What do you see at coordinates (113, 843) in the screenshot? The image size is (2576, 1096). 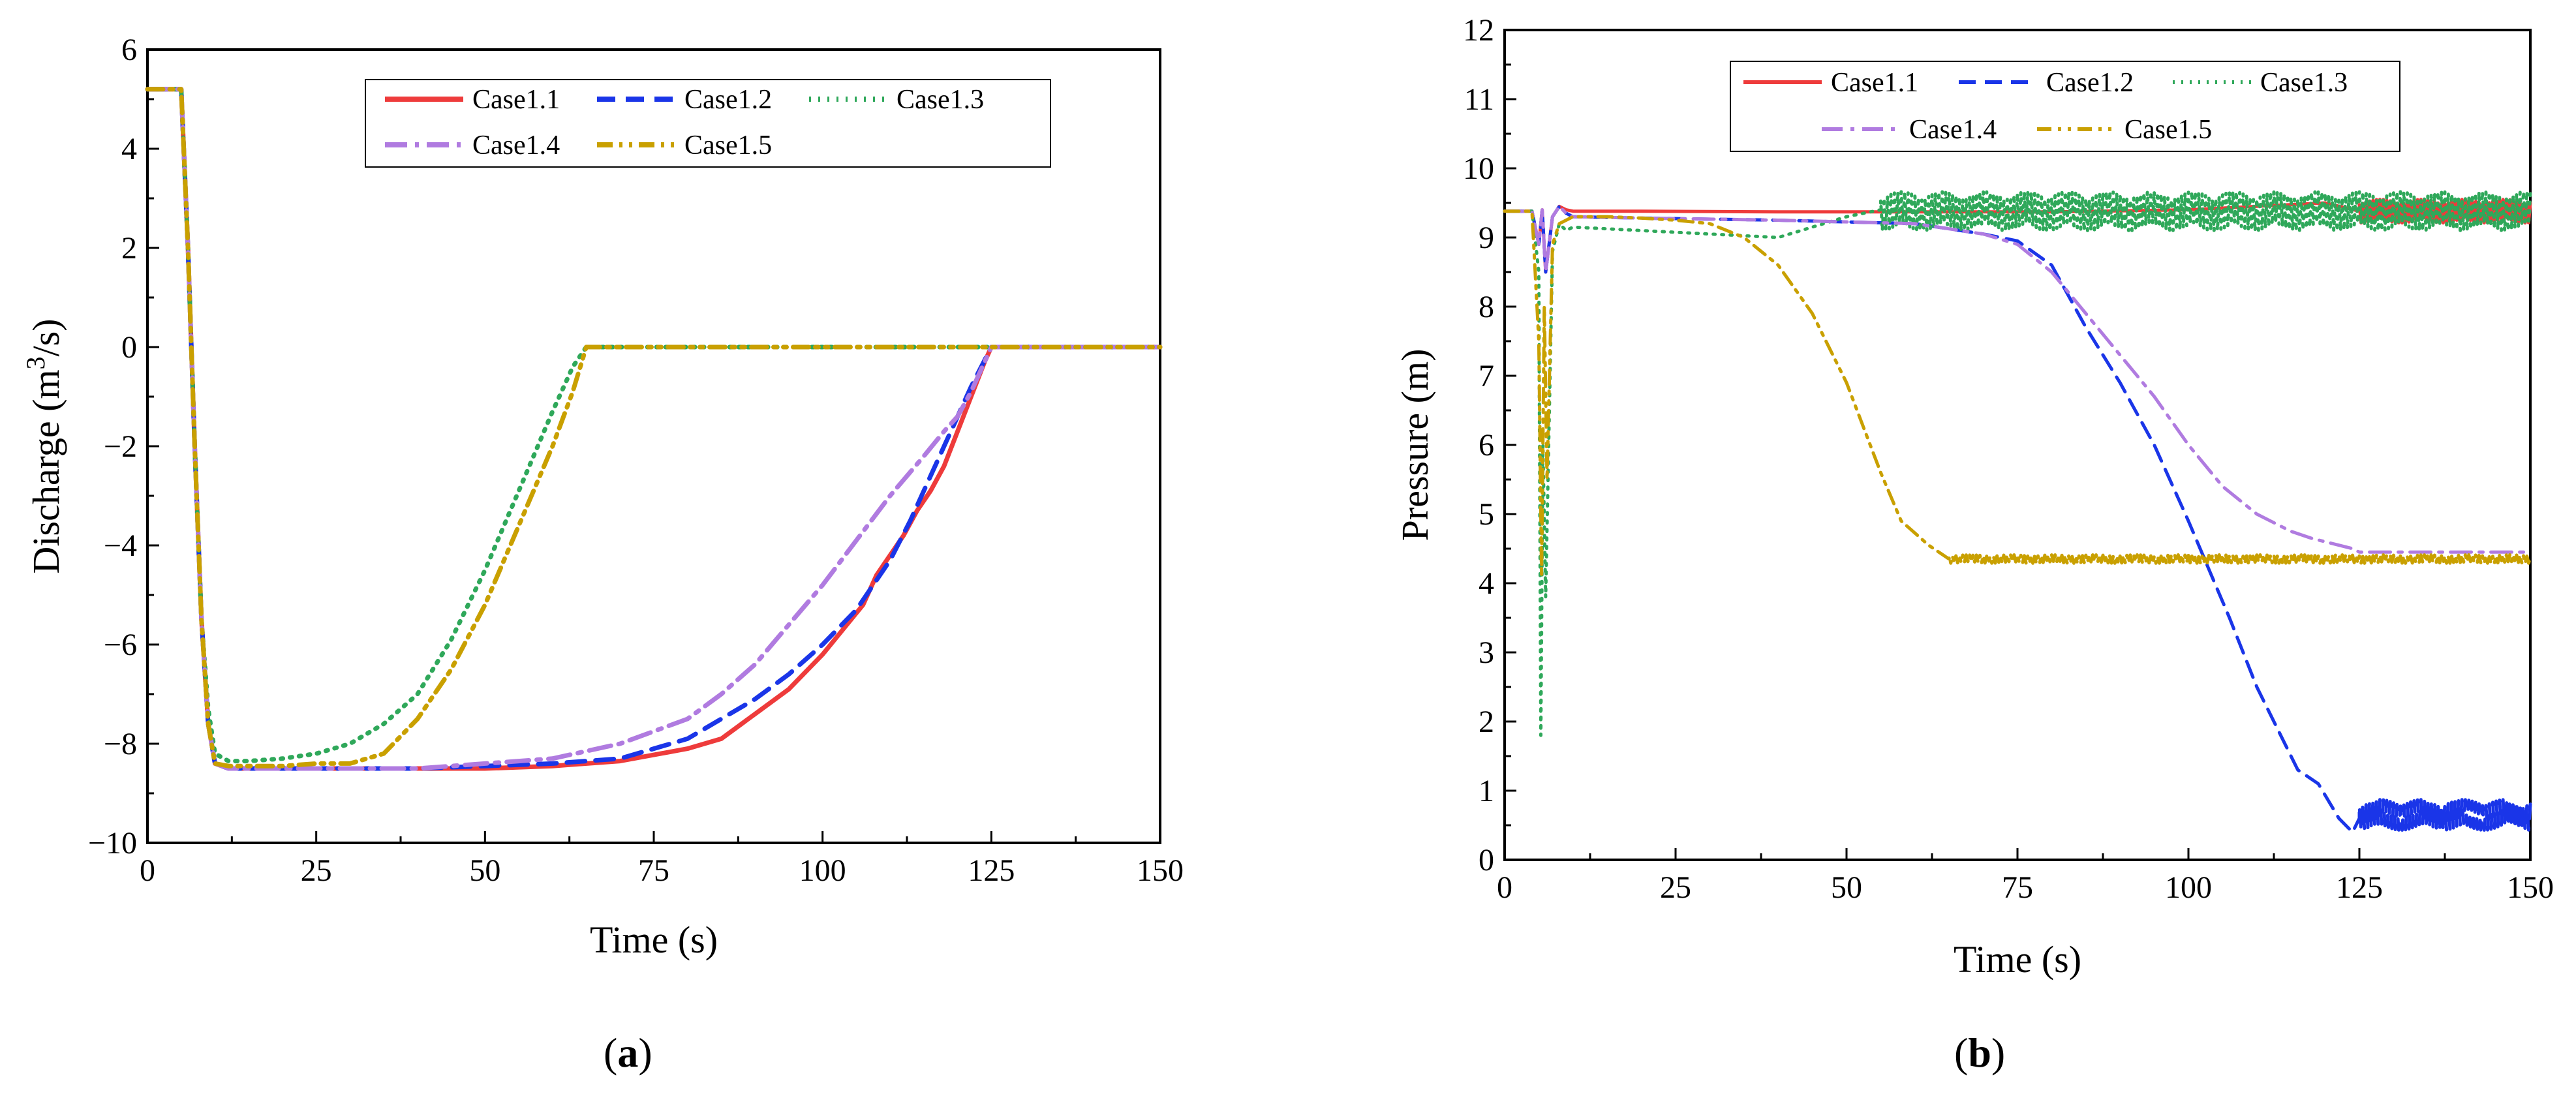 I see `y-tick-label: −10` at bounding box center [113, 843].